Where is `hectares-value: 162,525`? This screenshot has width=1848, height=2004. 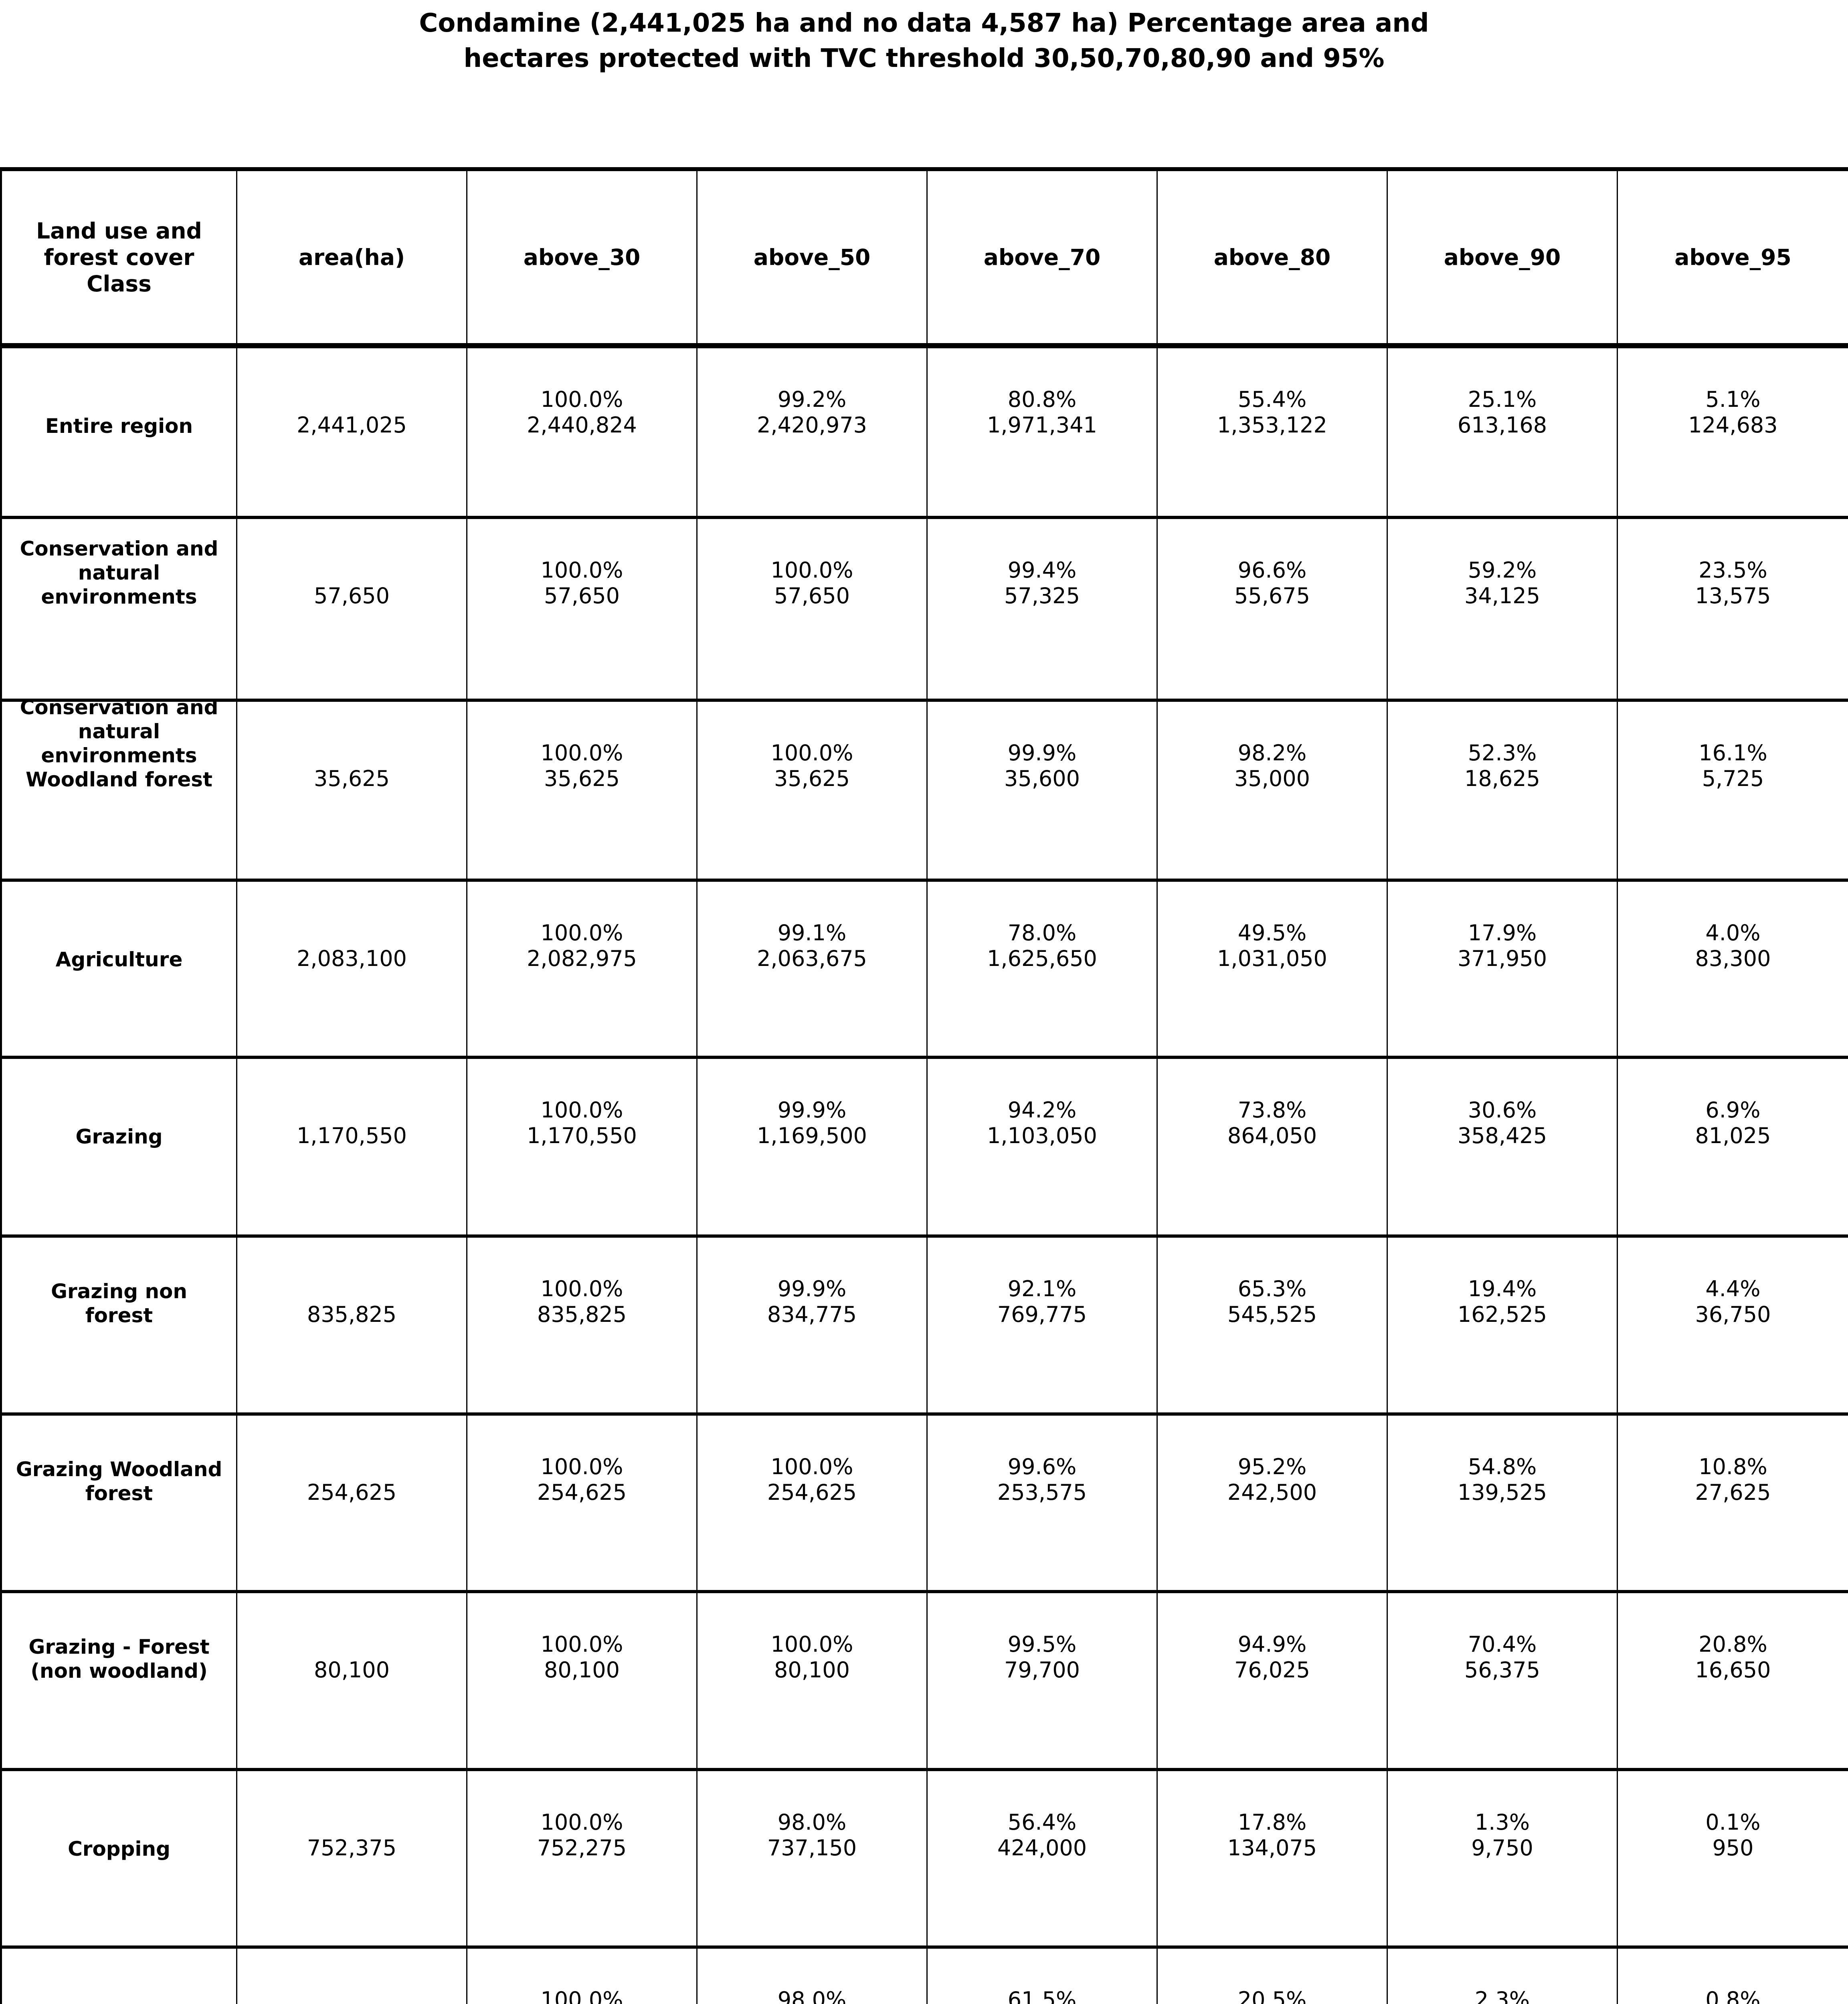
hectares-value: 162,525 is located at coordinates (1502, 1315).